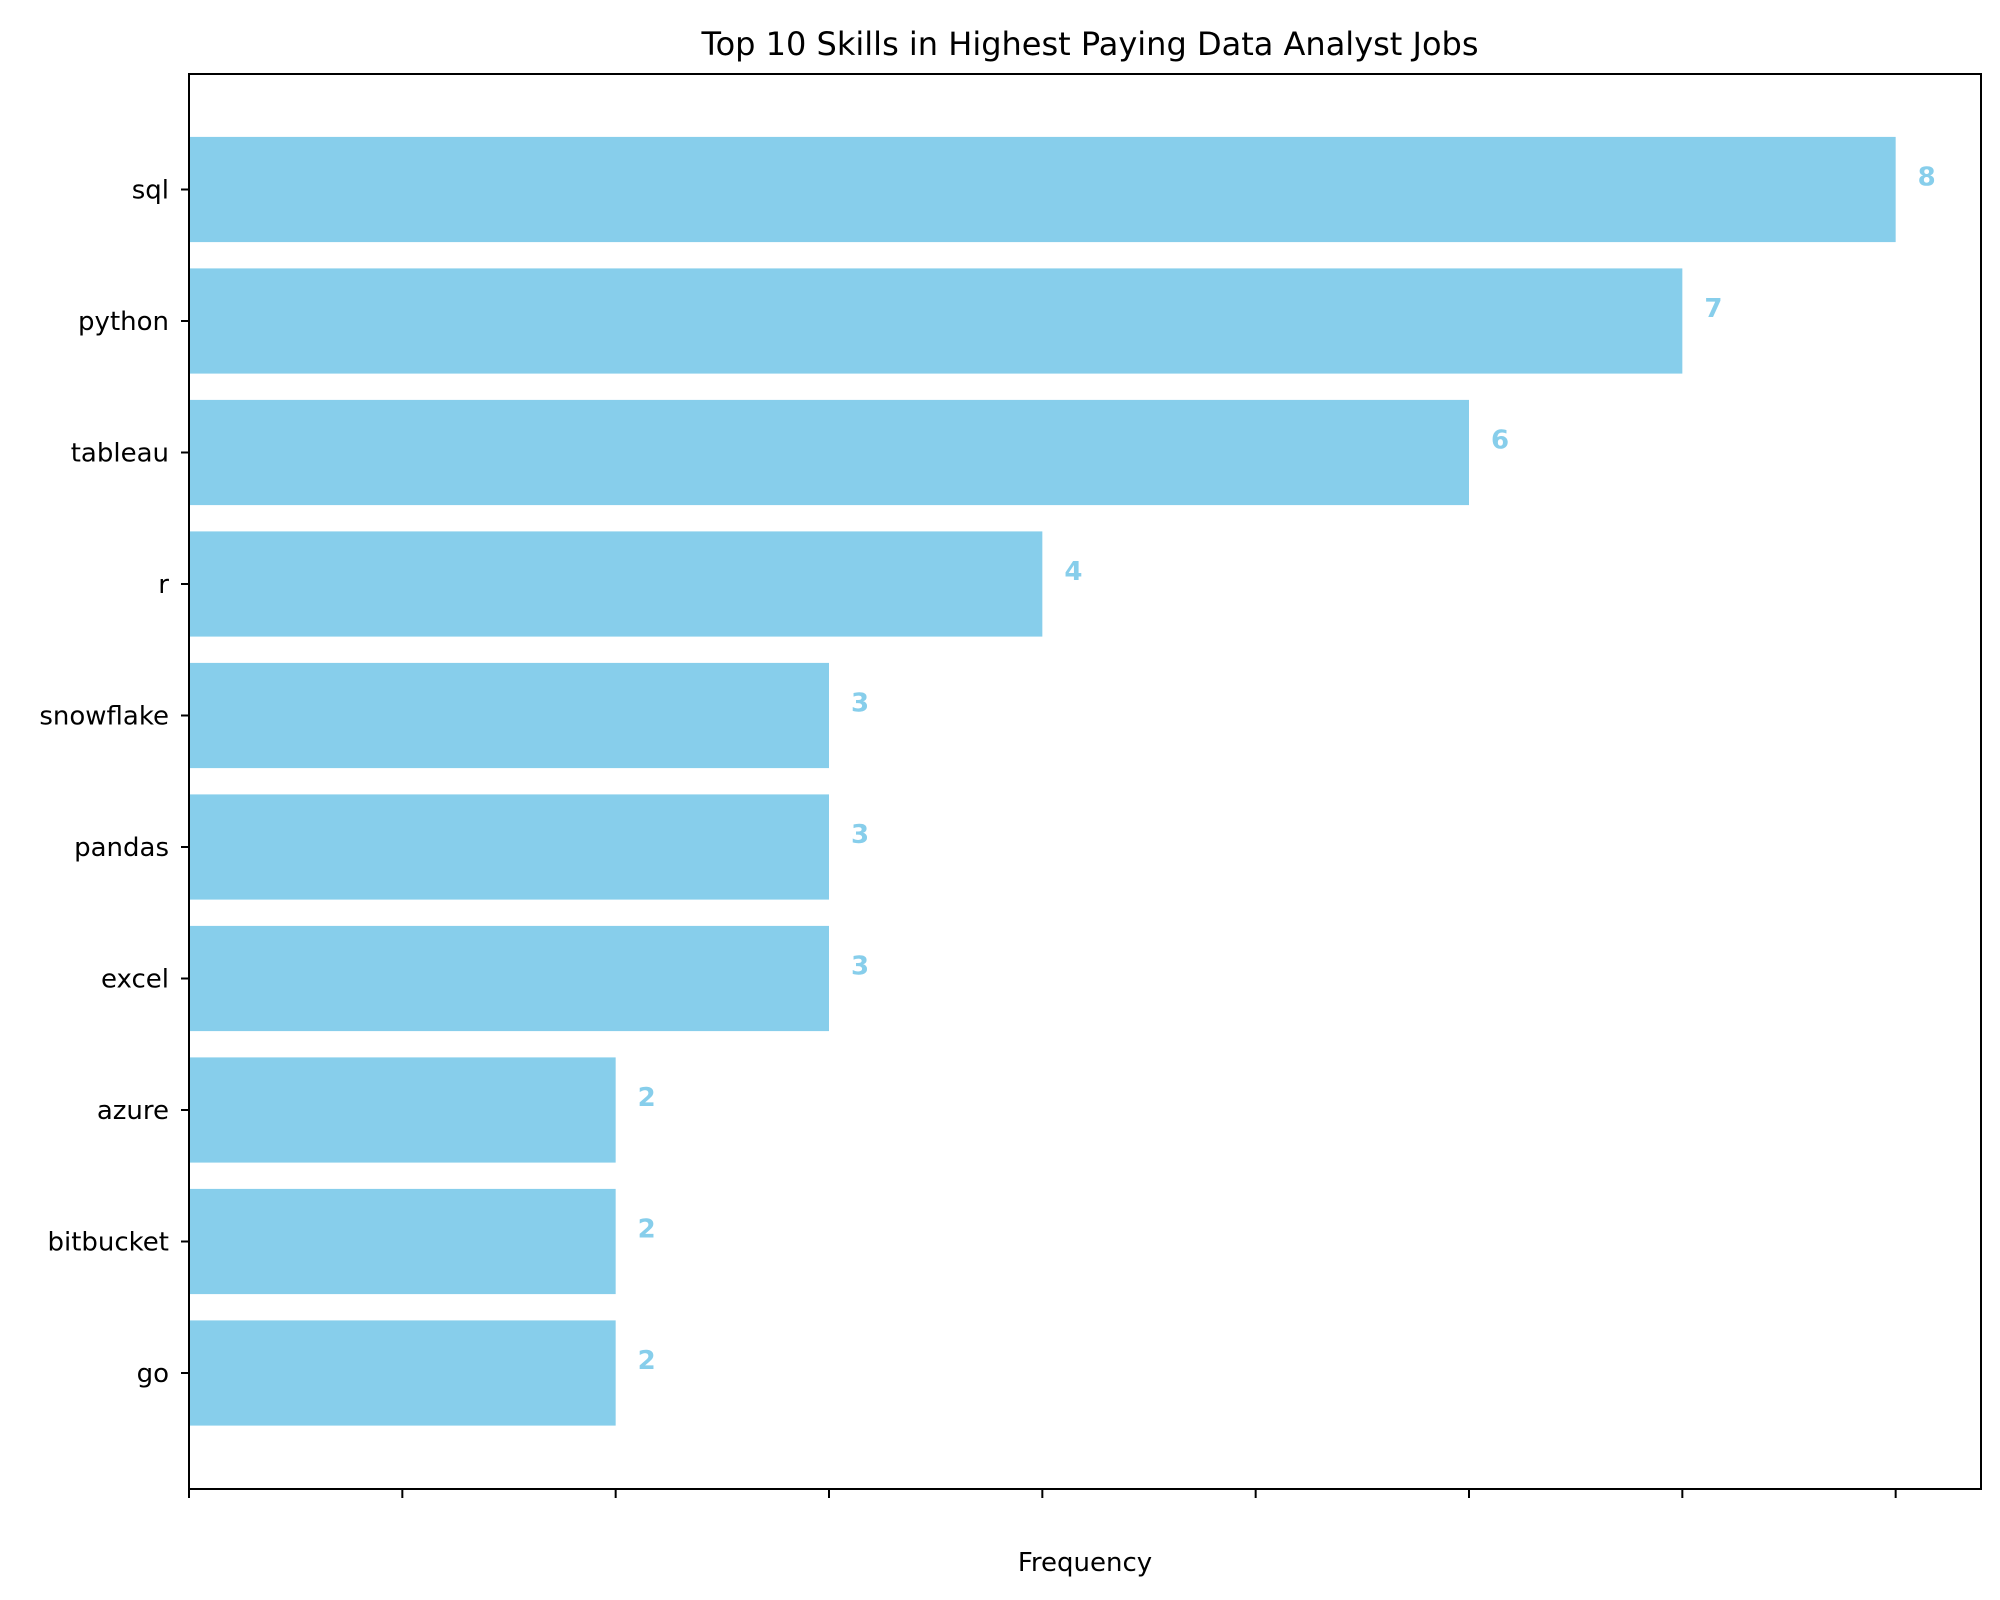 The width and height of the screenshot is (2000, 1600). Describe the element at coordinates (829, 452) in the screenshot. I see `bar-tableau` at that location.